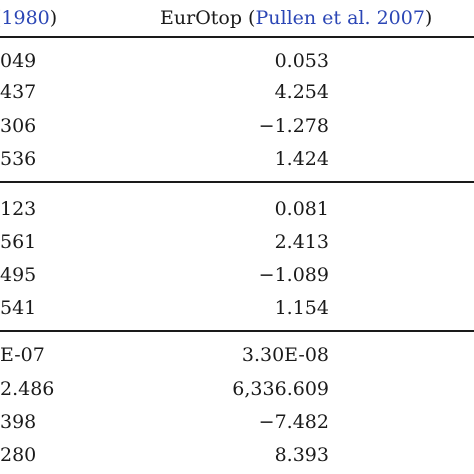  I want to click on cell-col1: 049, so click(18, 61).